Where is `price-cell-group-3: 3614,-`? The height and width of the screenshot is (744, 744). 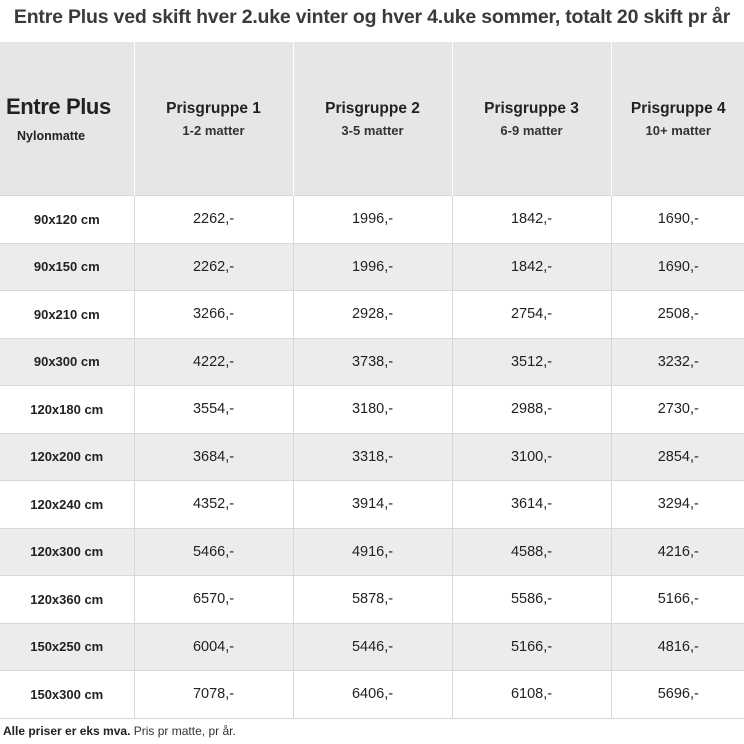 price-cell-group-3: 3614,- is located at coordinates (532, 504).